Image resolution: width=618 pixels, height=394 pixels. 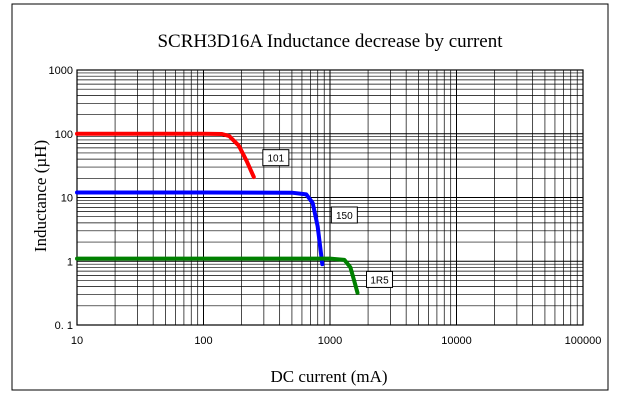 I want to click on series-labels: 101 150 1R5, so click(x=328, y=218).